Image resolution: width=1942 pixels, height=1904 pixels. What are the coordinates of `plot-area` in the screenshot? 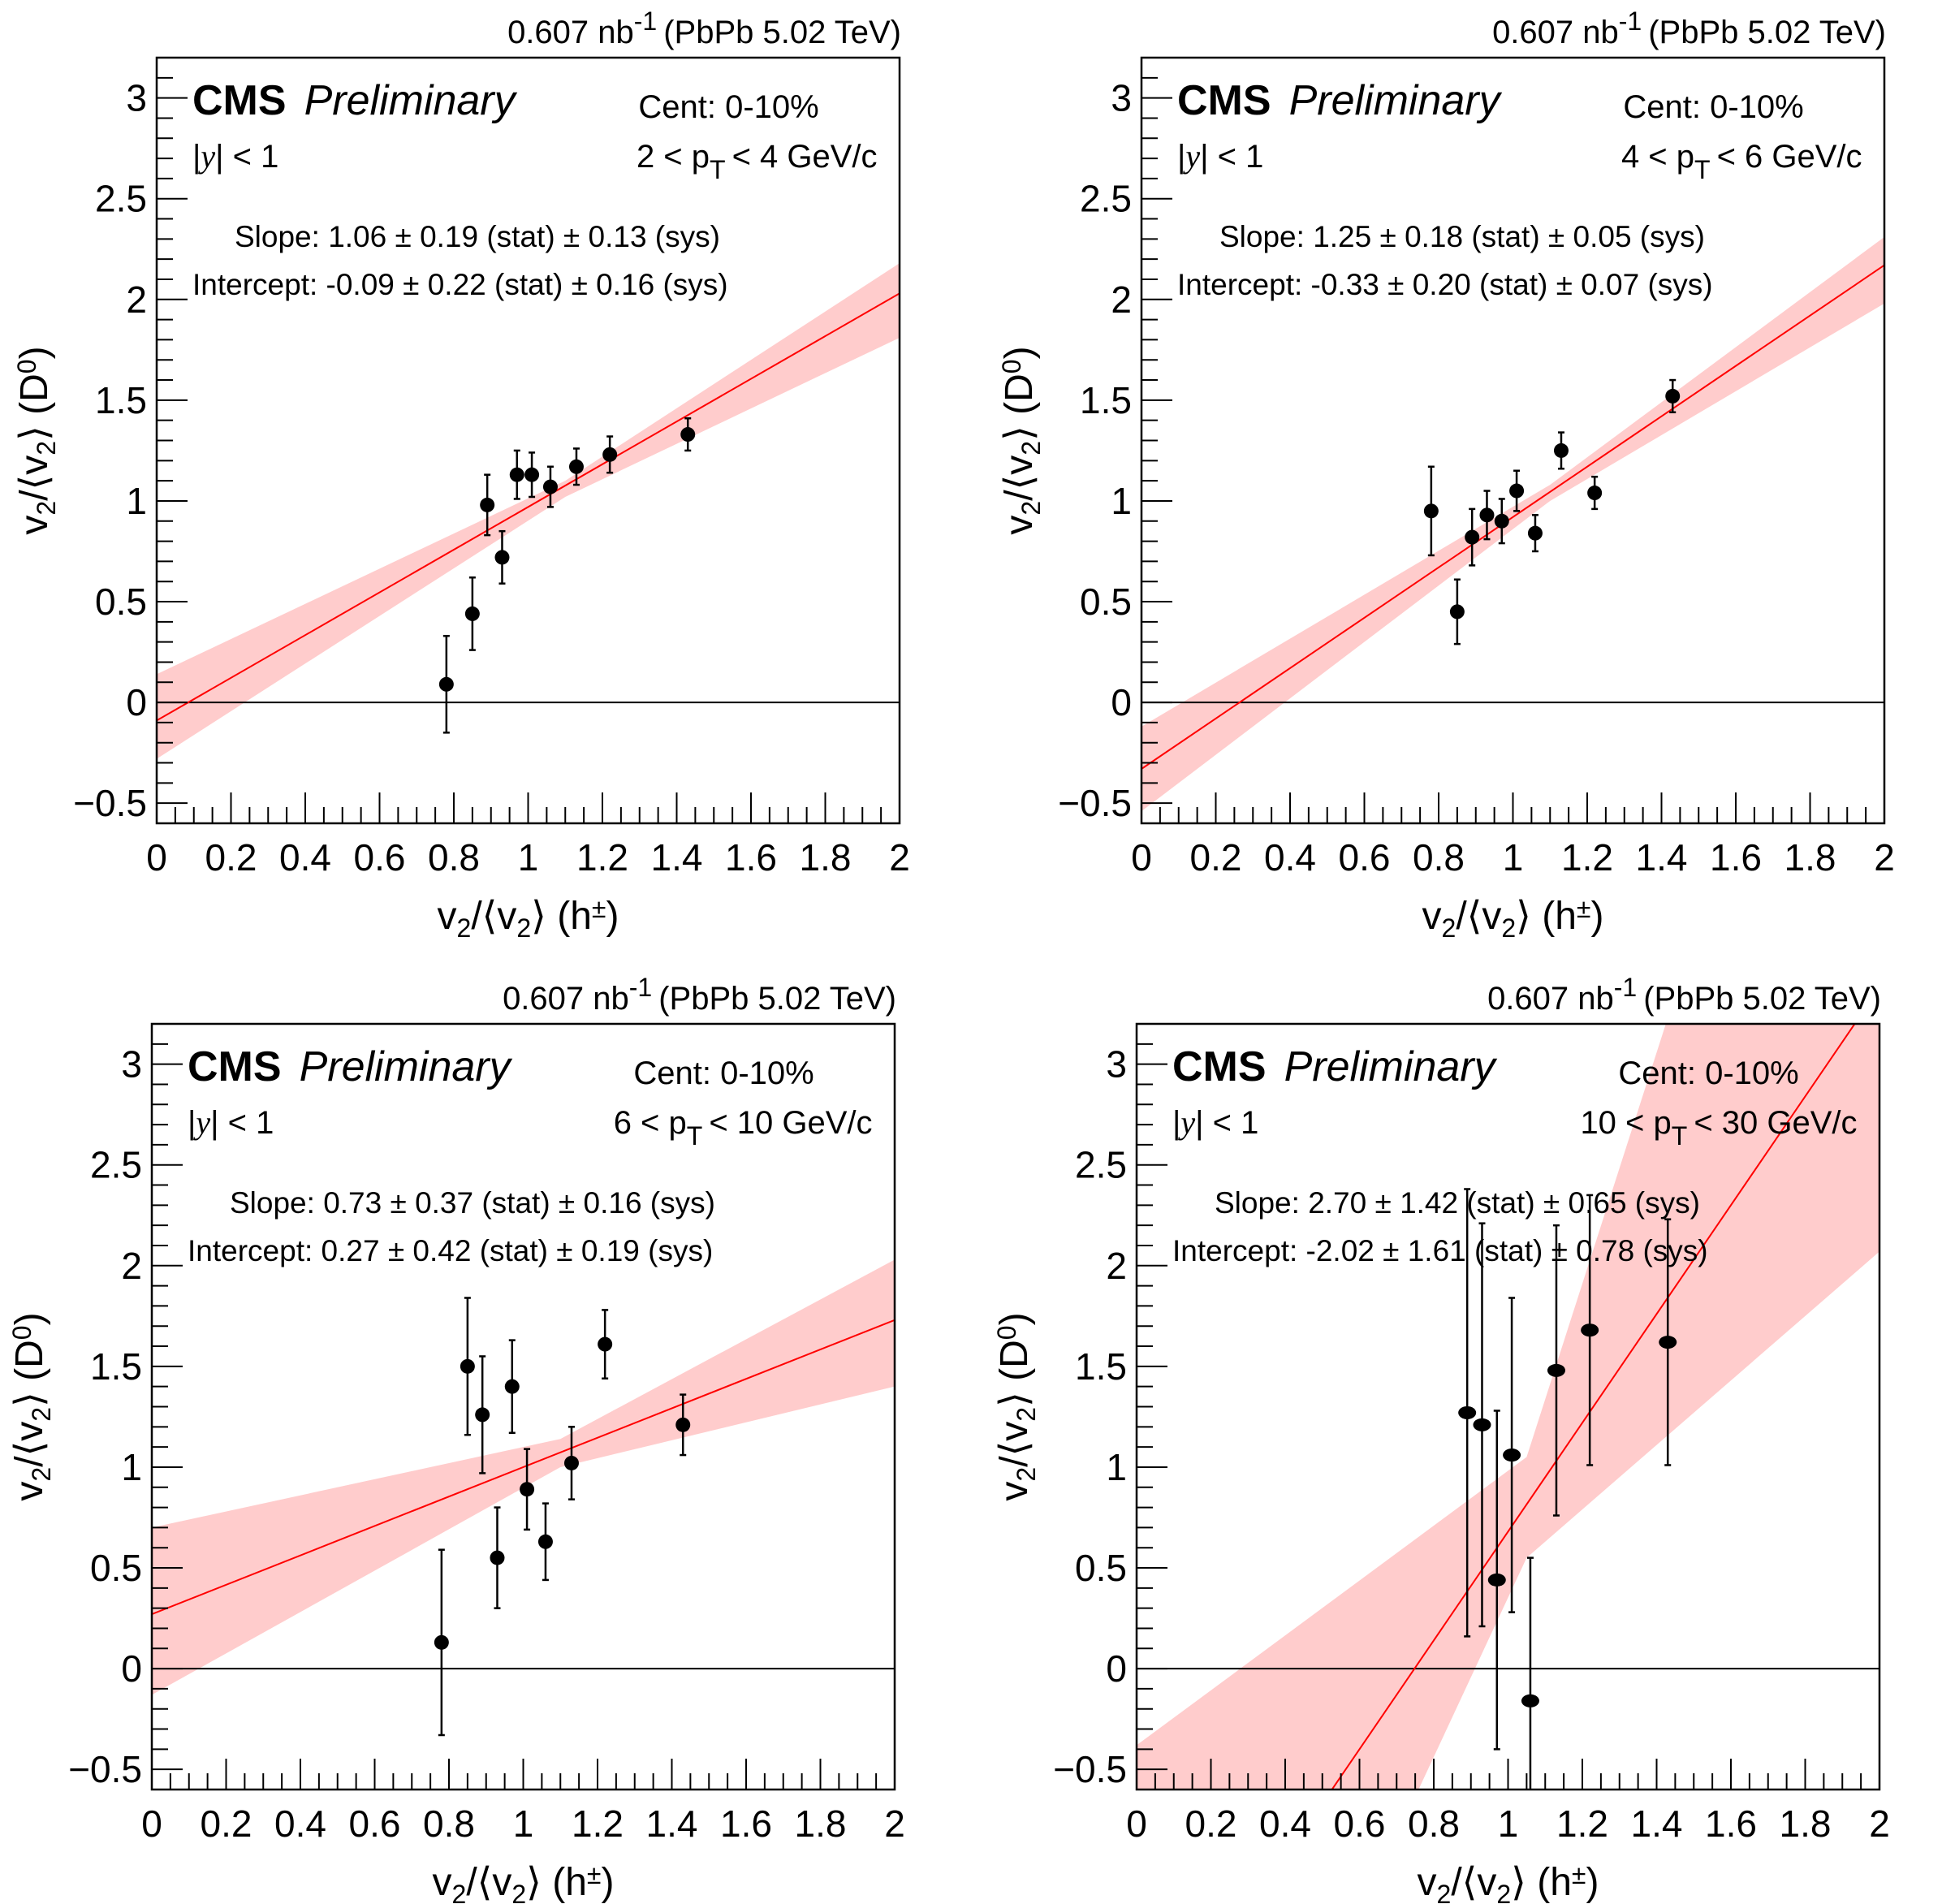 It's located at (1512, 524).